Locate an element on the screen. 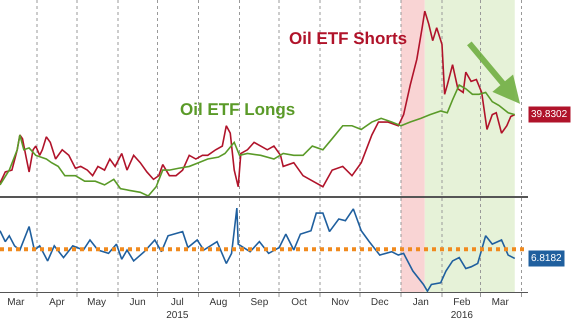 The width and height of the screenshot is (580, 322). x-tick-label: Feb 2016 is located at coordinates (462, 309).